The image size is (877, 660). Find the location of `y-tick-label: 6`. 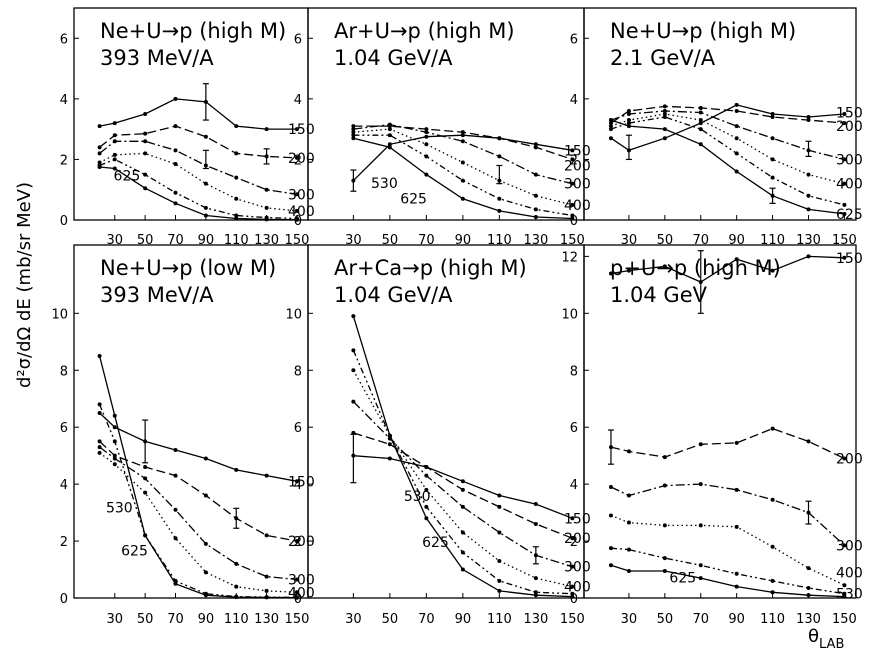

y-tick-label: 6 is located at coordinates (574, 39).